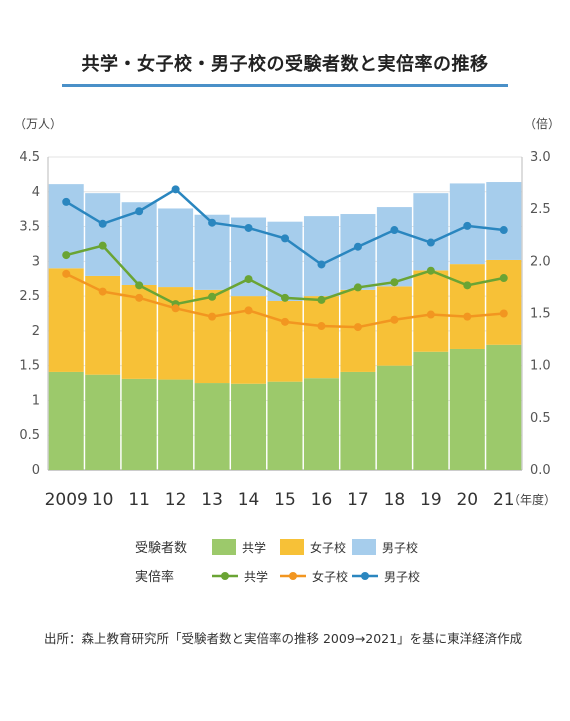  Describe the element at coordinates (36, 331) in the screenshot. I see `y-left-tick-label: 2` at that location.